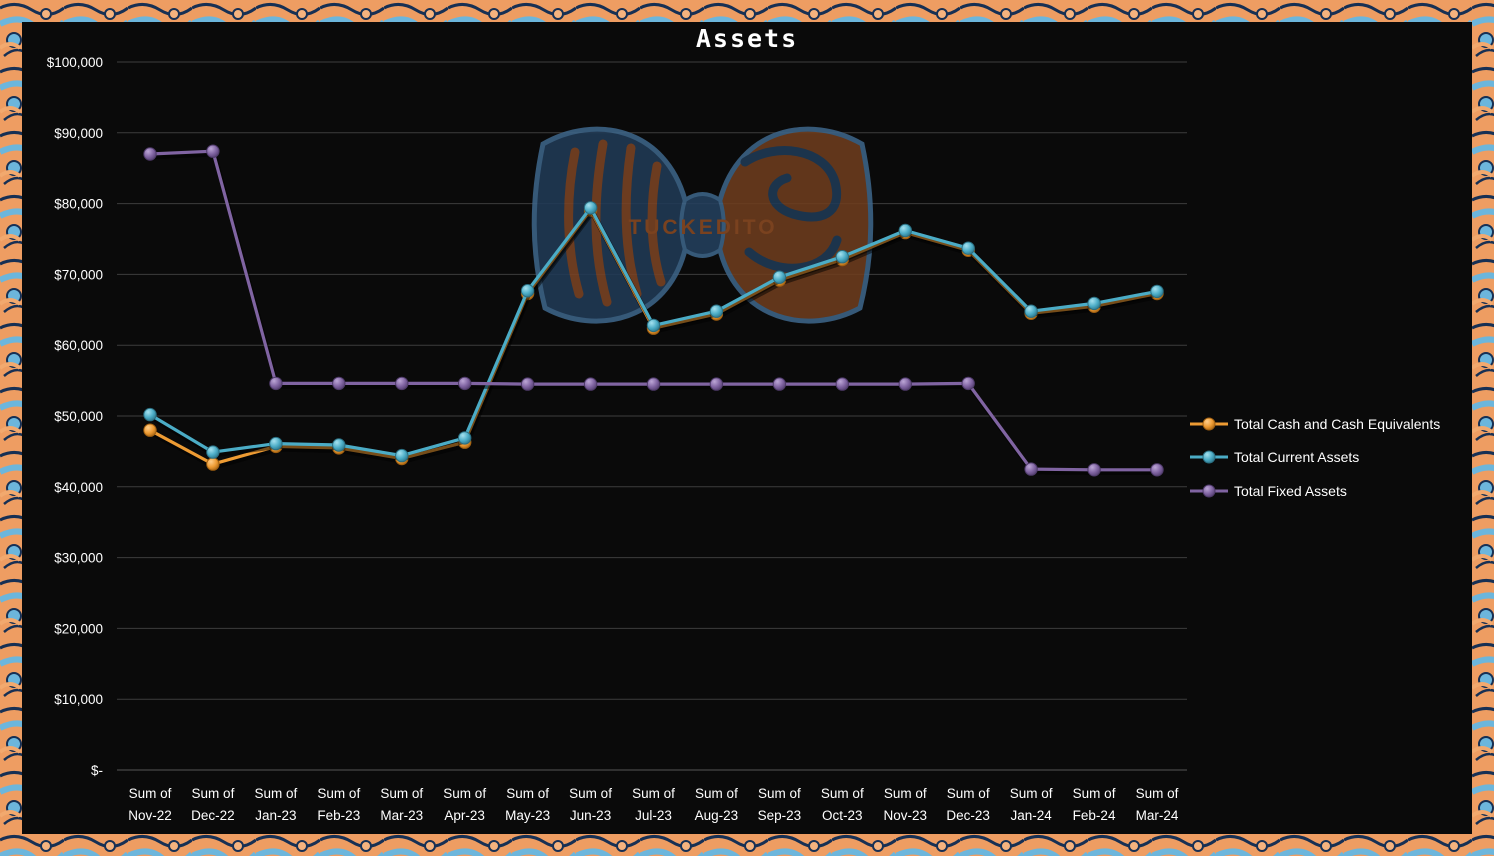 The image size is (1494, 856). I want to click on x-axis-tick-label: Sum of Nov-23, so click(905, 804).